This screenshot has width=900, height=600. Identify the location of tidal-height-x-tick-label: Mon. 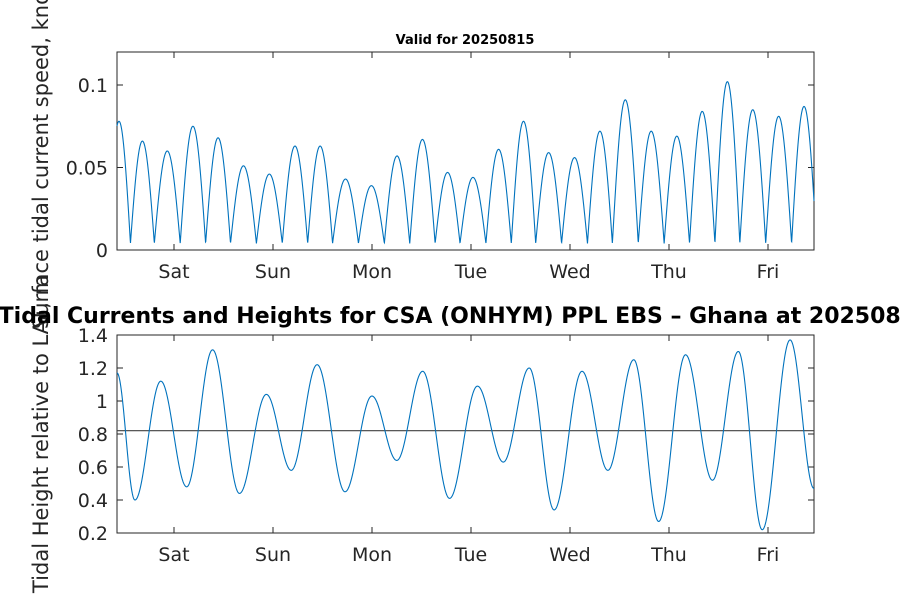
(372, 555).